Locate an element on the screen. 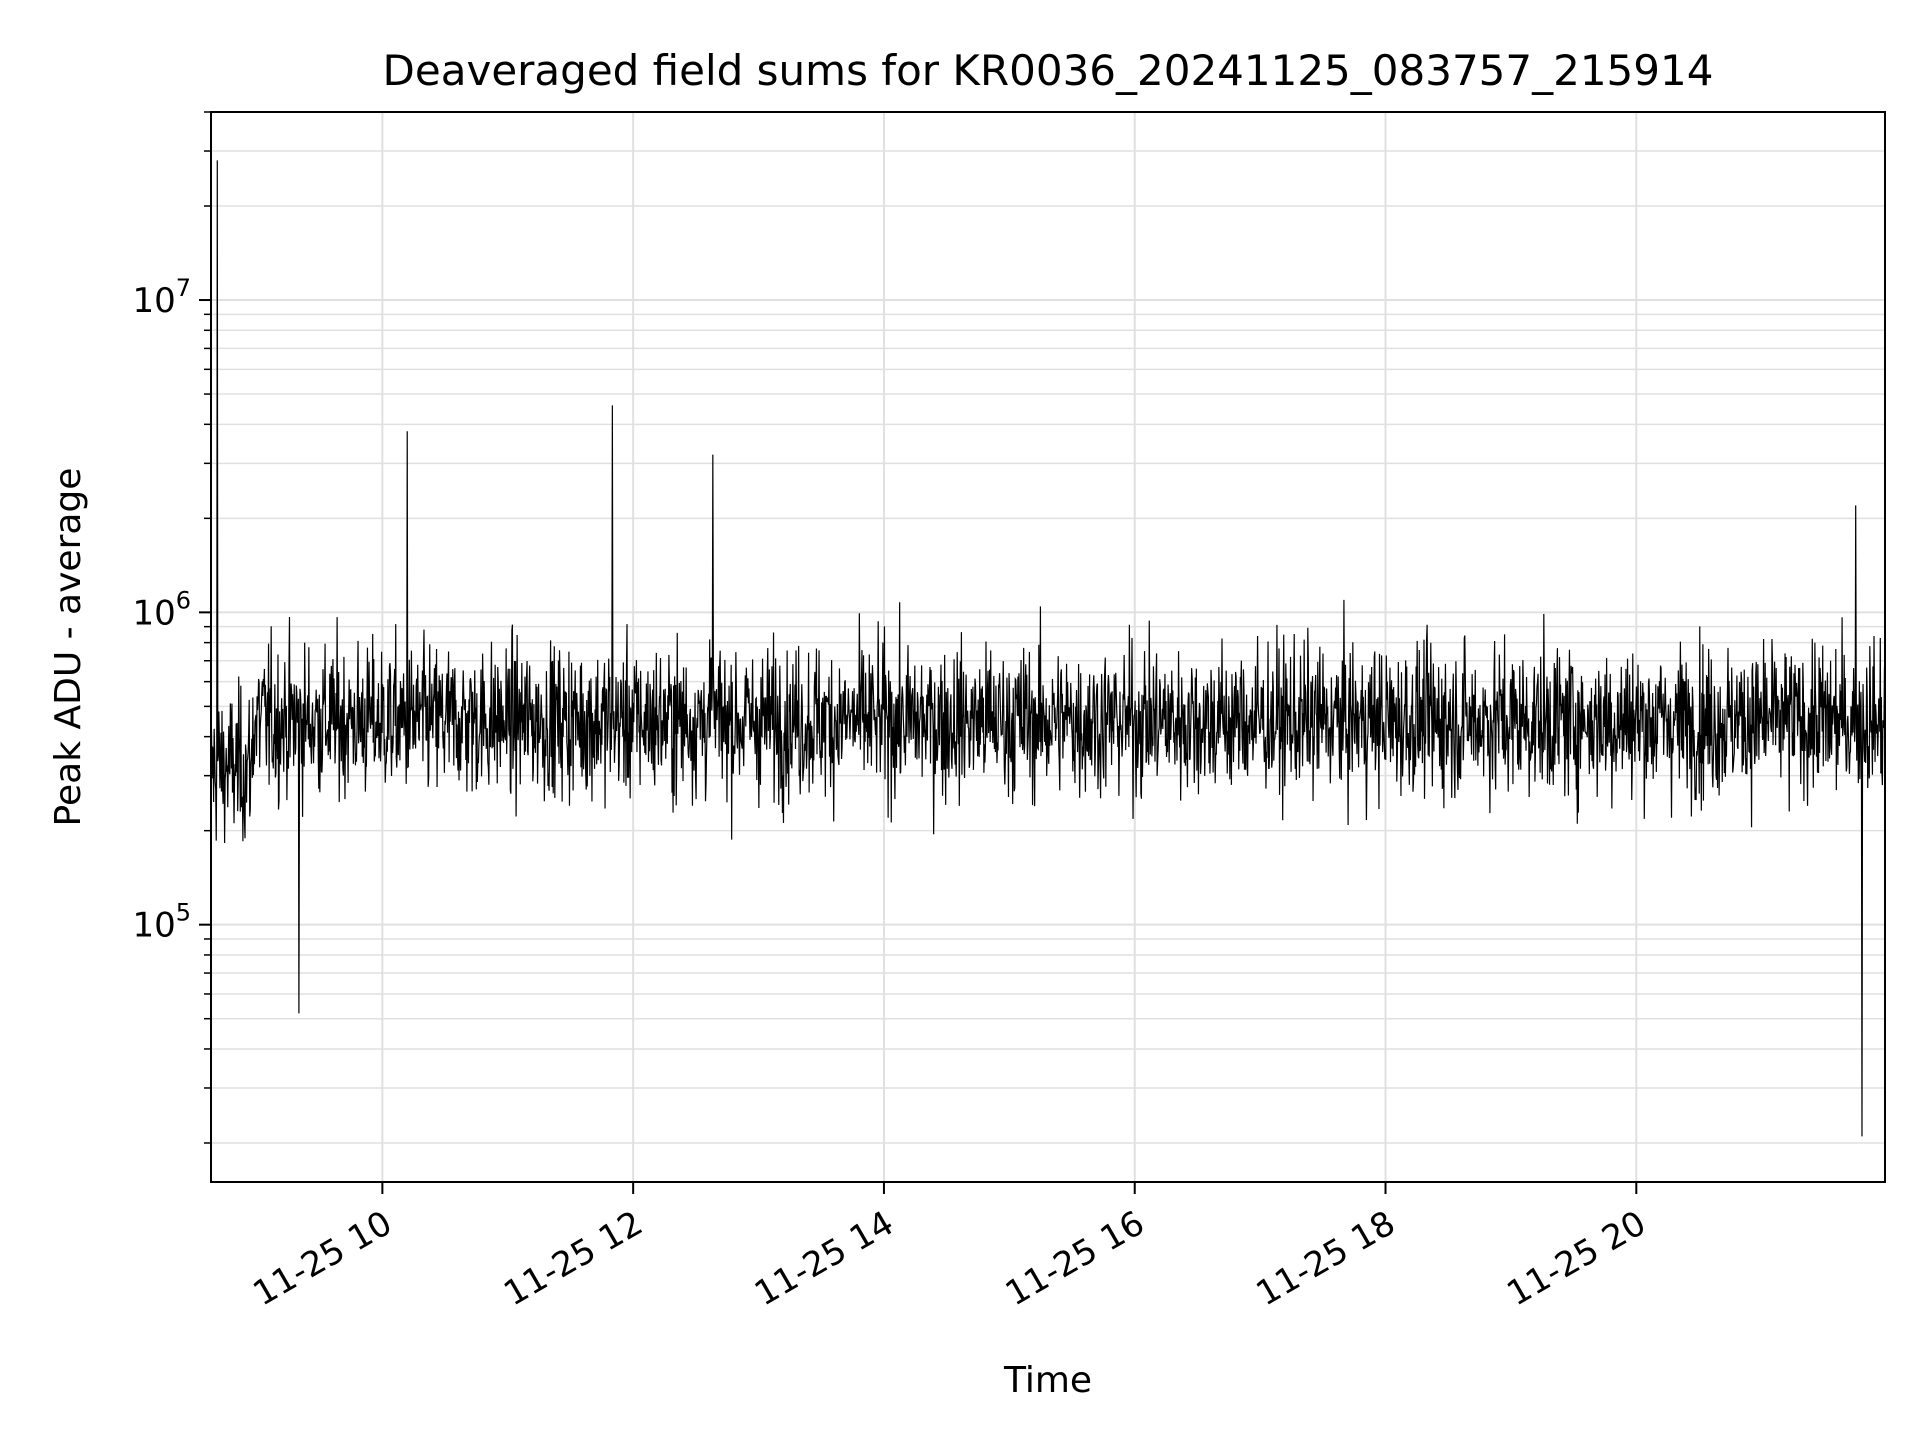 The width and height of the screenshot is (1920, 1440). x-tick-label: 11-25 18 is located at coordinates (1326, 1258).